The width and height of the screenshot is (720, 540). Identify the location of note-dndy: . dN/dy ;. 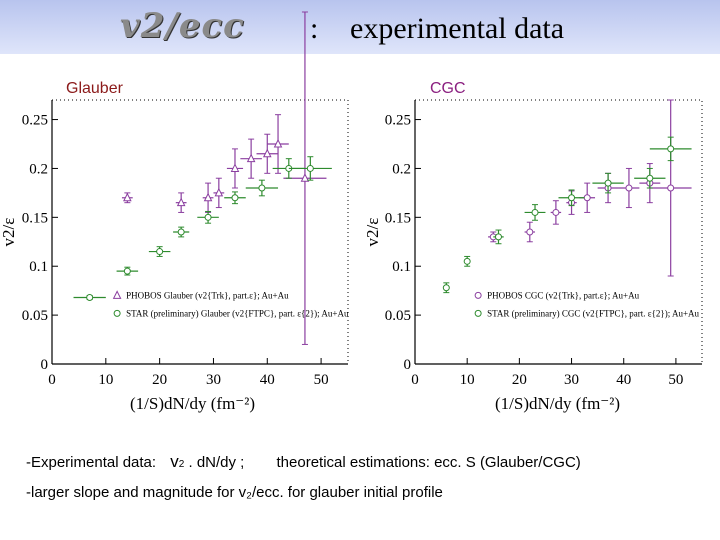
(216, 462).